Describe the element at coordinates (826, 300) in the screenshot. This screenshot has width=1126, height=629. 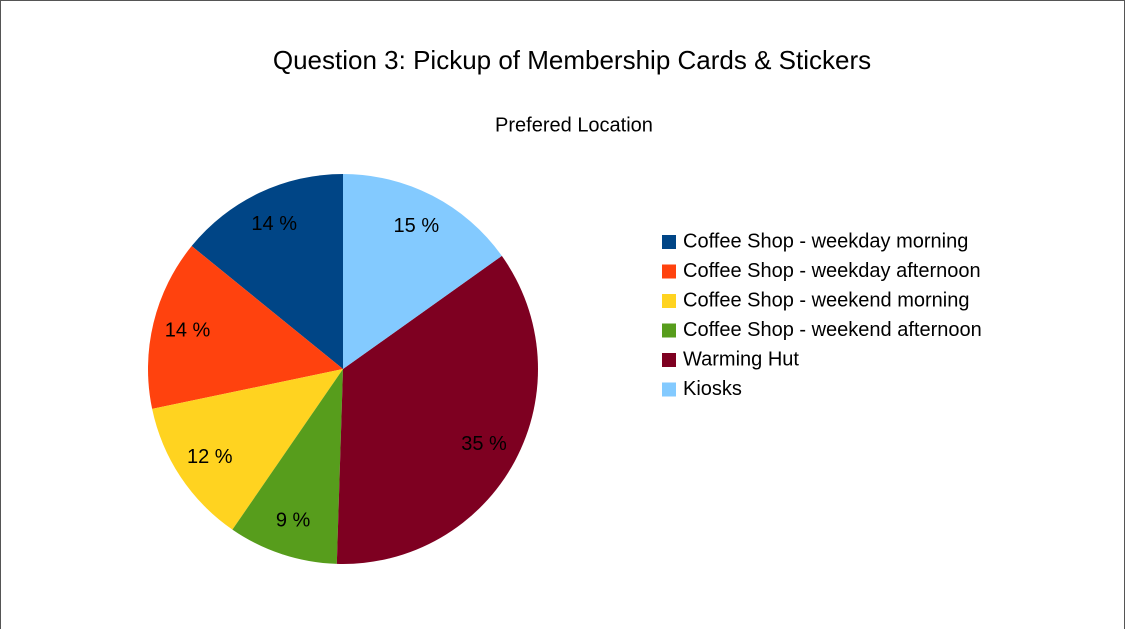
I see `legend-label: Coffee Shop - weekend morning` at that location.